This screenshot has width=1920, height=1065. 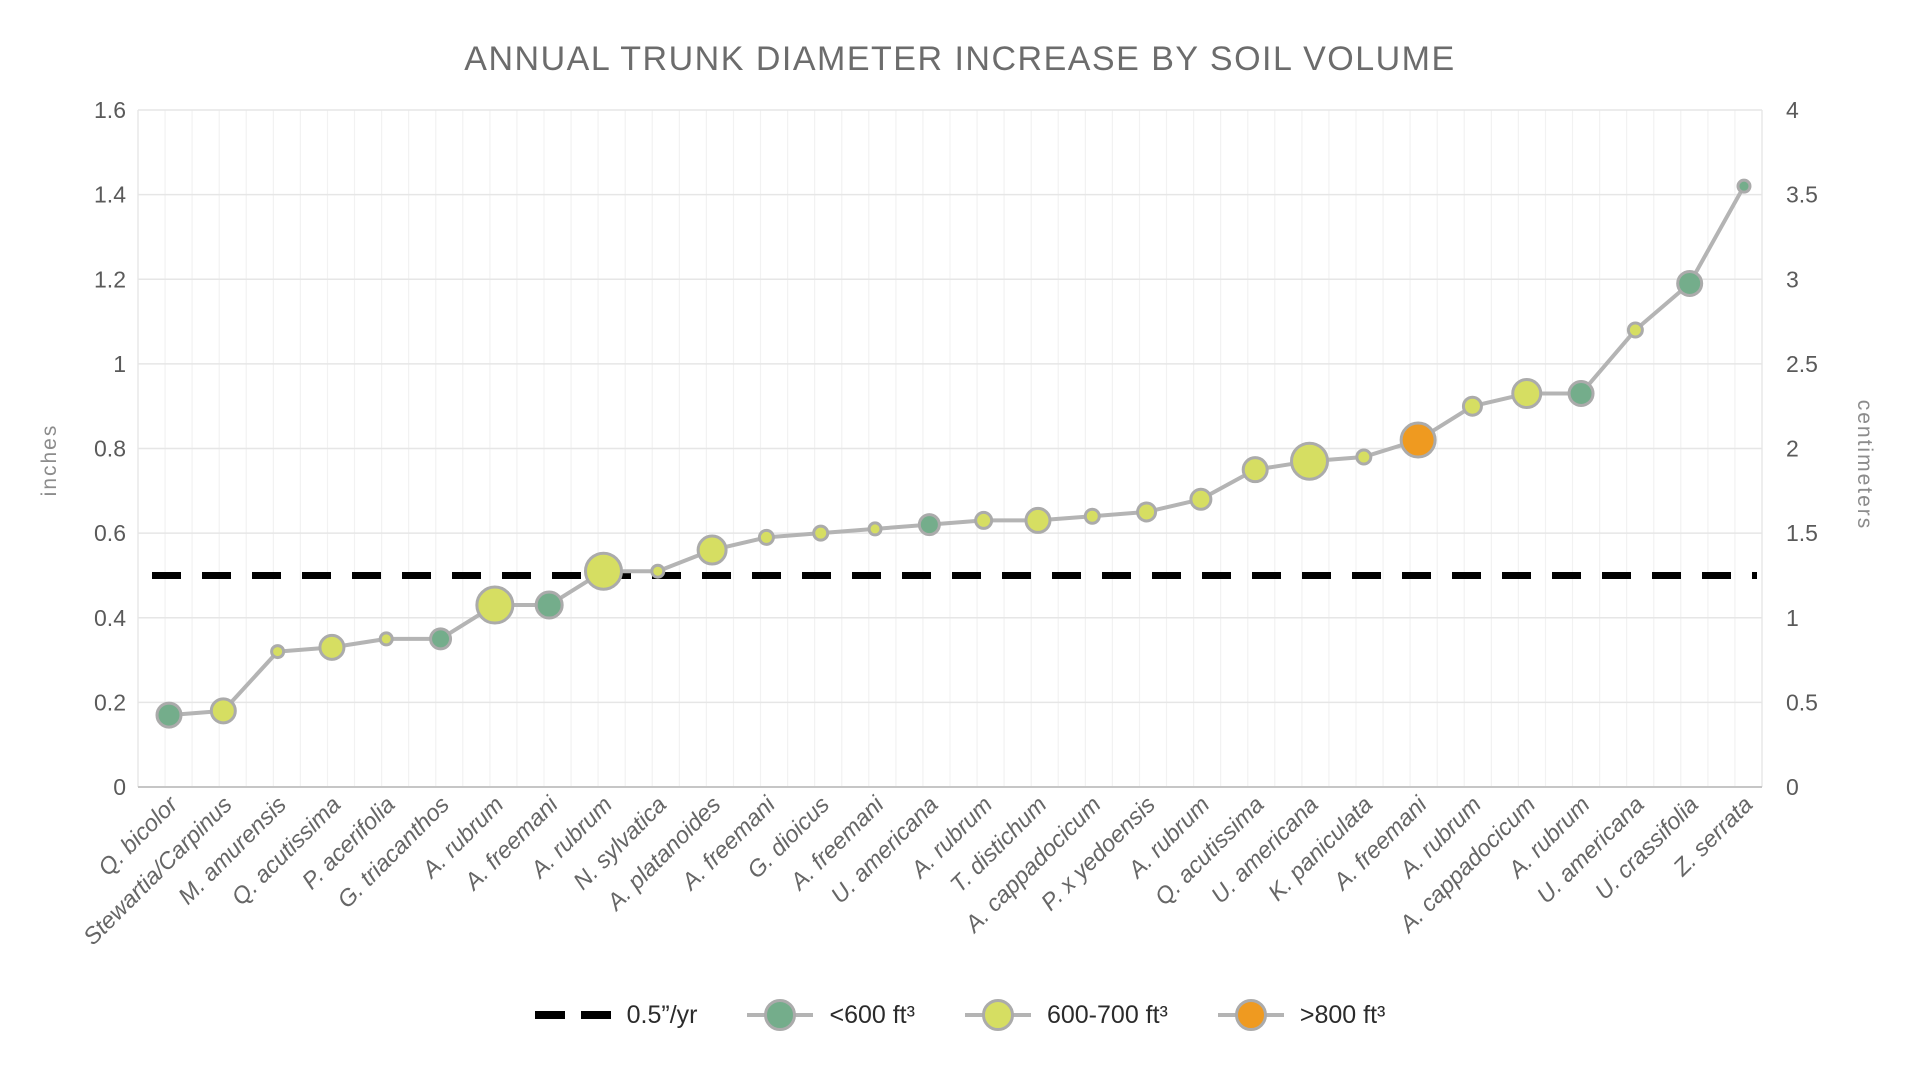 I want to click on y2-tick-label: 1.5, so click(x=1802, y=533).